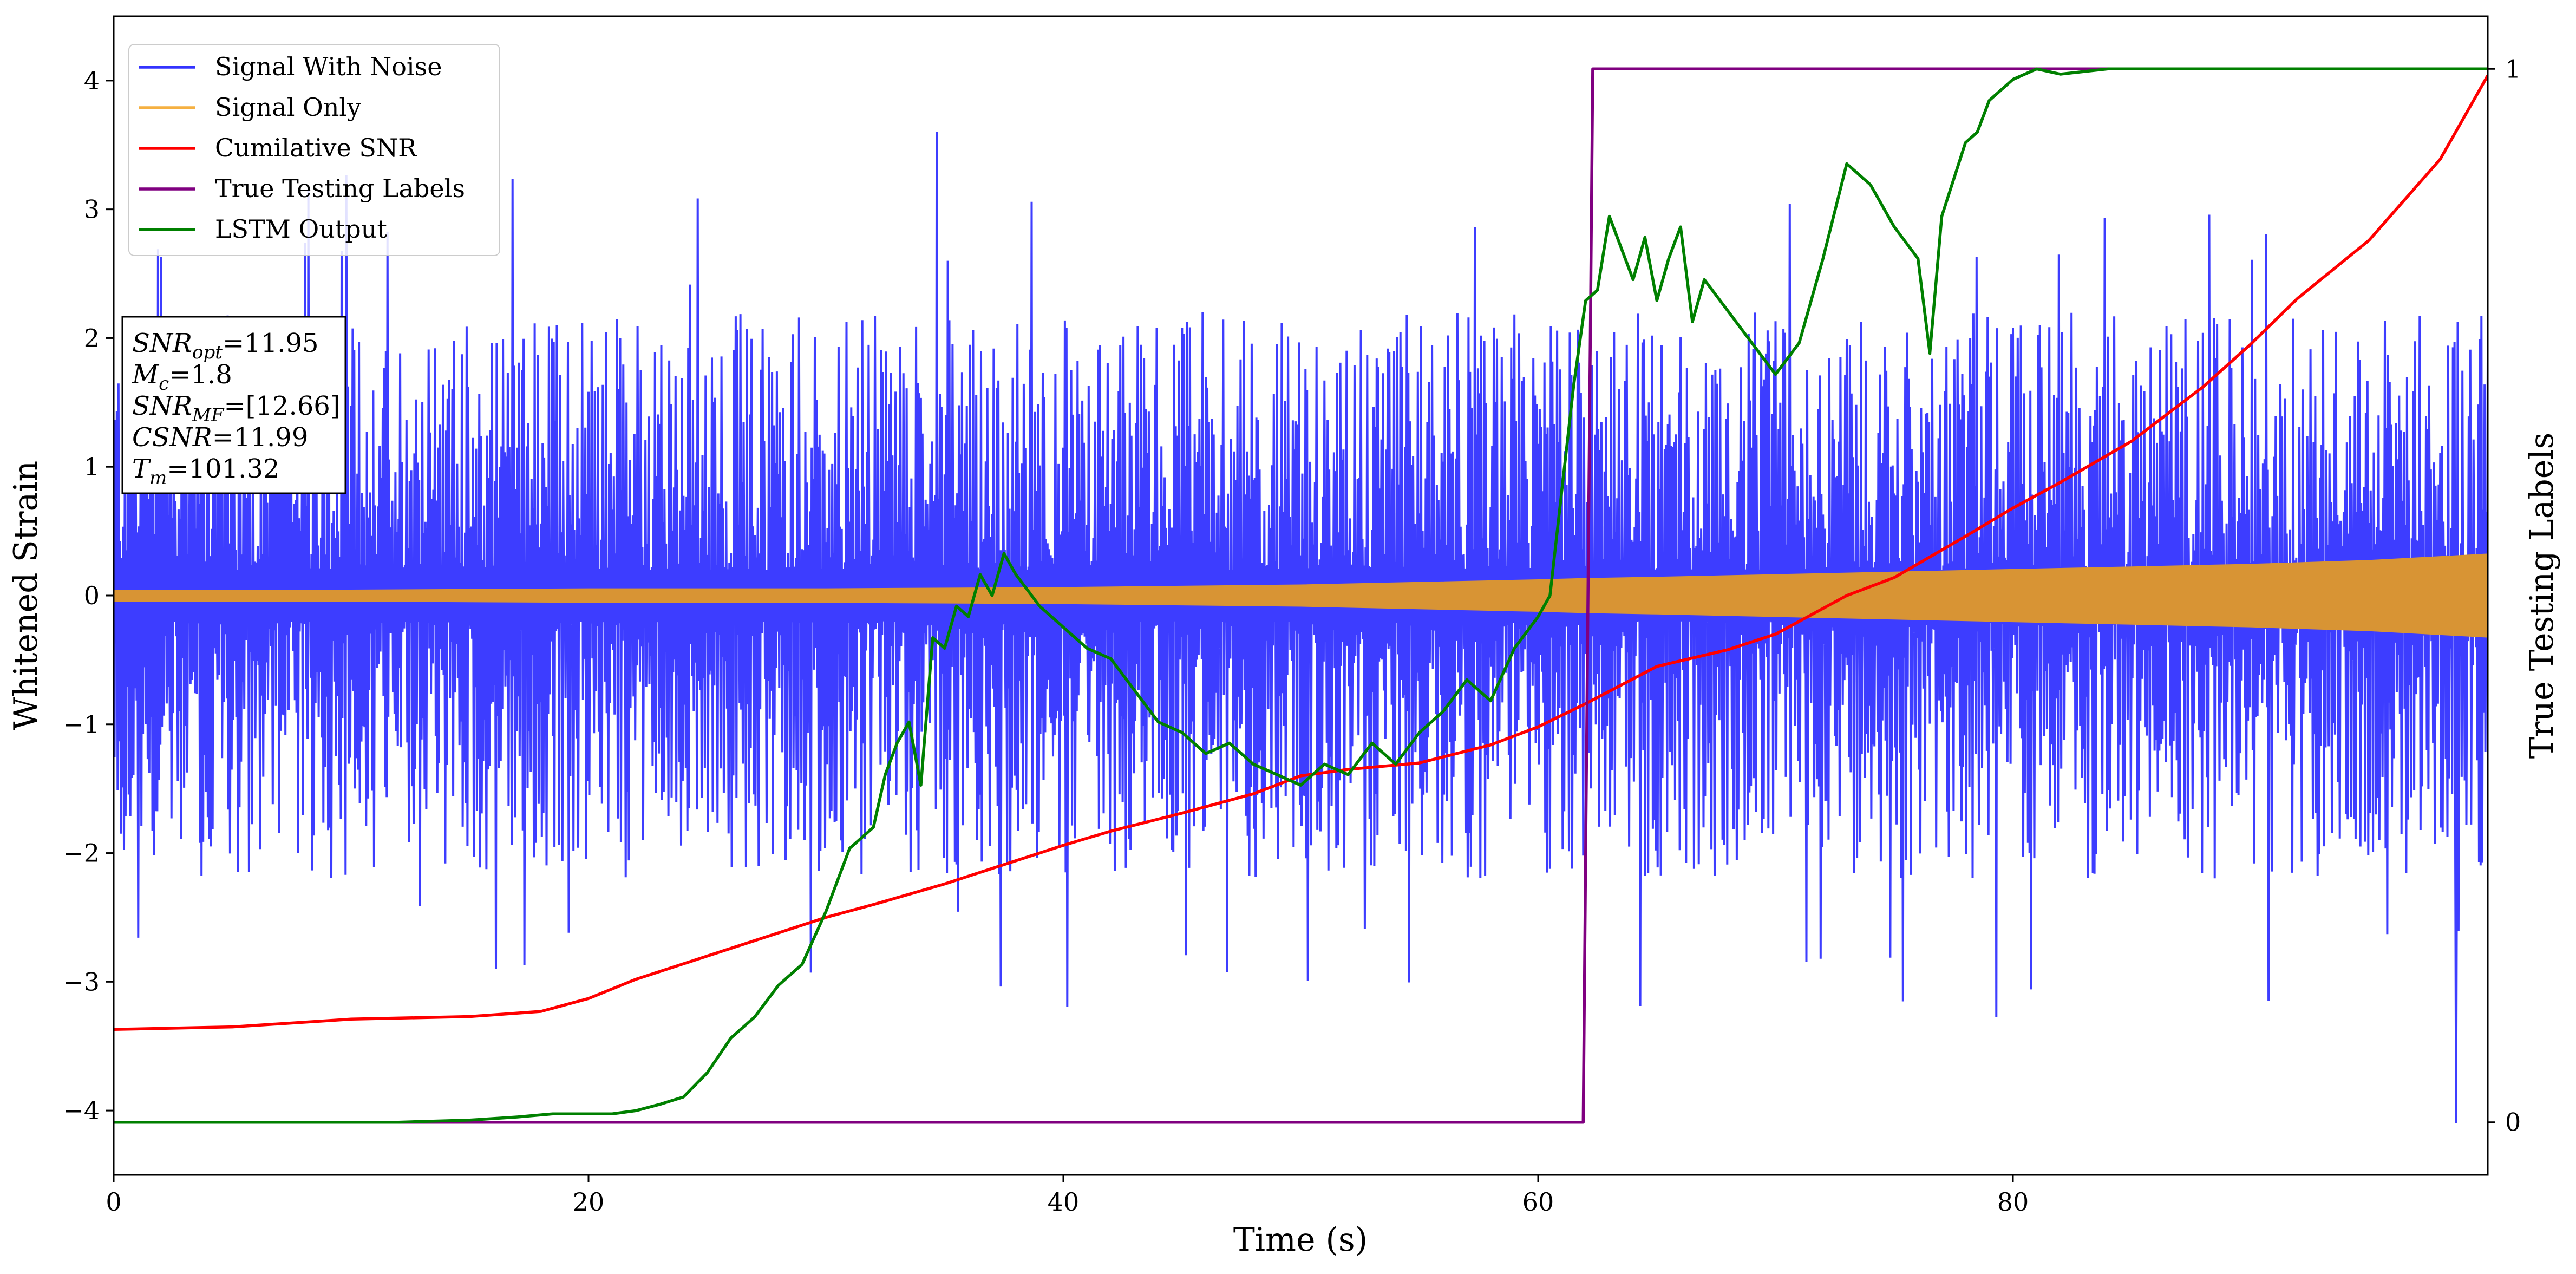  Describe the element at coordinates (82, 981) in the screenshot. I see `y-tick-label-left: −3` at that location.